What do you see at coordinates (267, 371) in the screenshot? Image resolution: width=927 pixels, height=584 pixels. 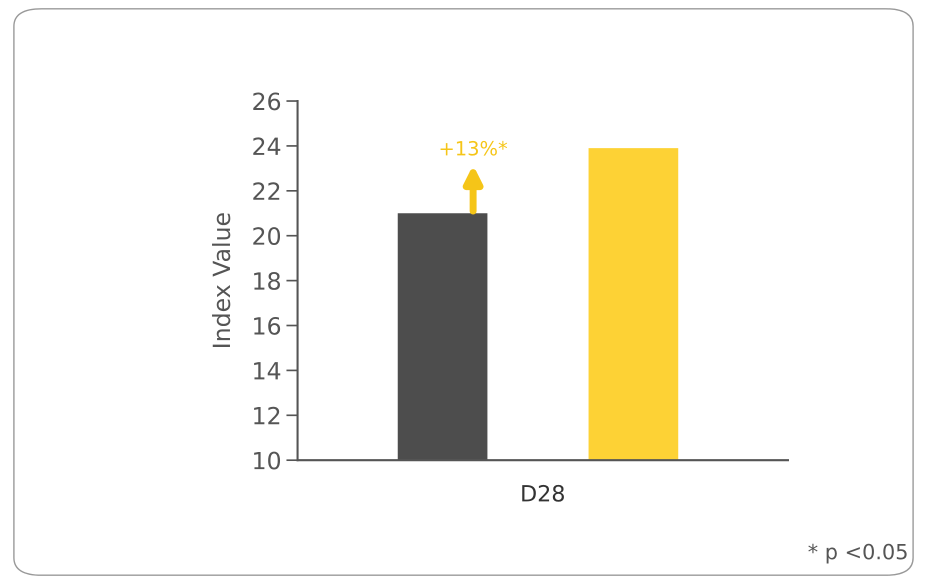 I see `y-tick-label: 14` at bounding box center [267, 371].